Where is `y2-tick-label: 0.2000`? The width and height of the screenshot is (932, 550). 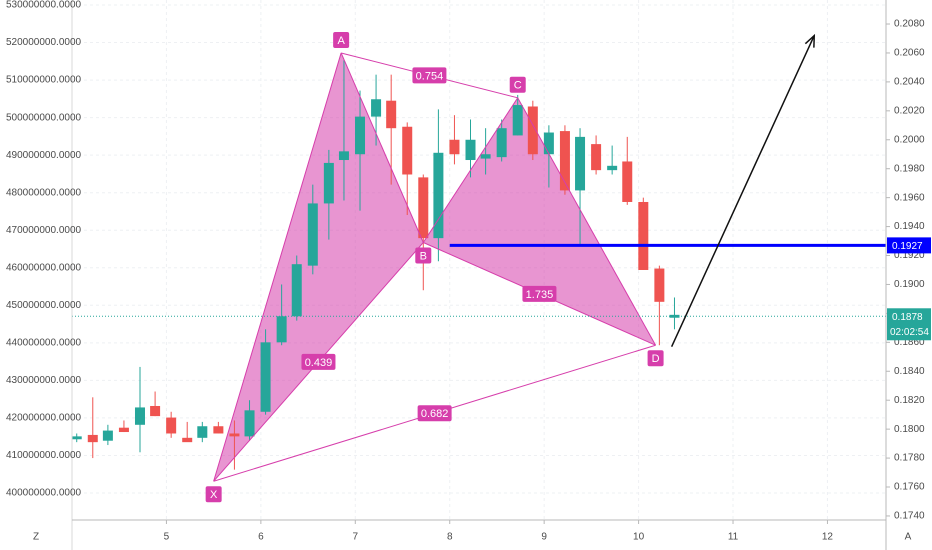 y2-tick-label: 0.2000 is located at coordinates (909, 139).